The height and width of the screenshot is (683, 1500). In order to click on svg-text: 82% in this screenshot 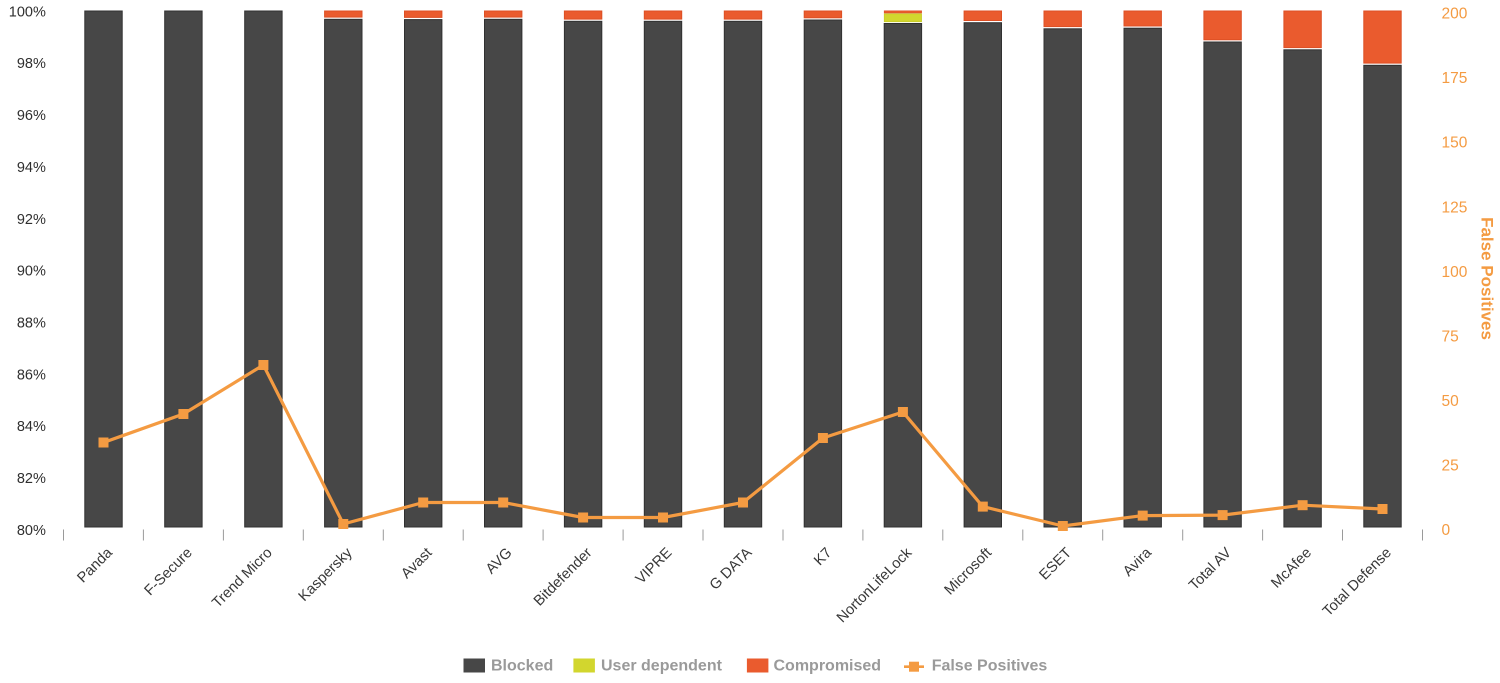, I will do `click(31, 479)`.